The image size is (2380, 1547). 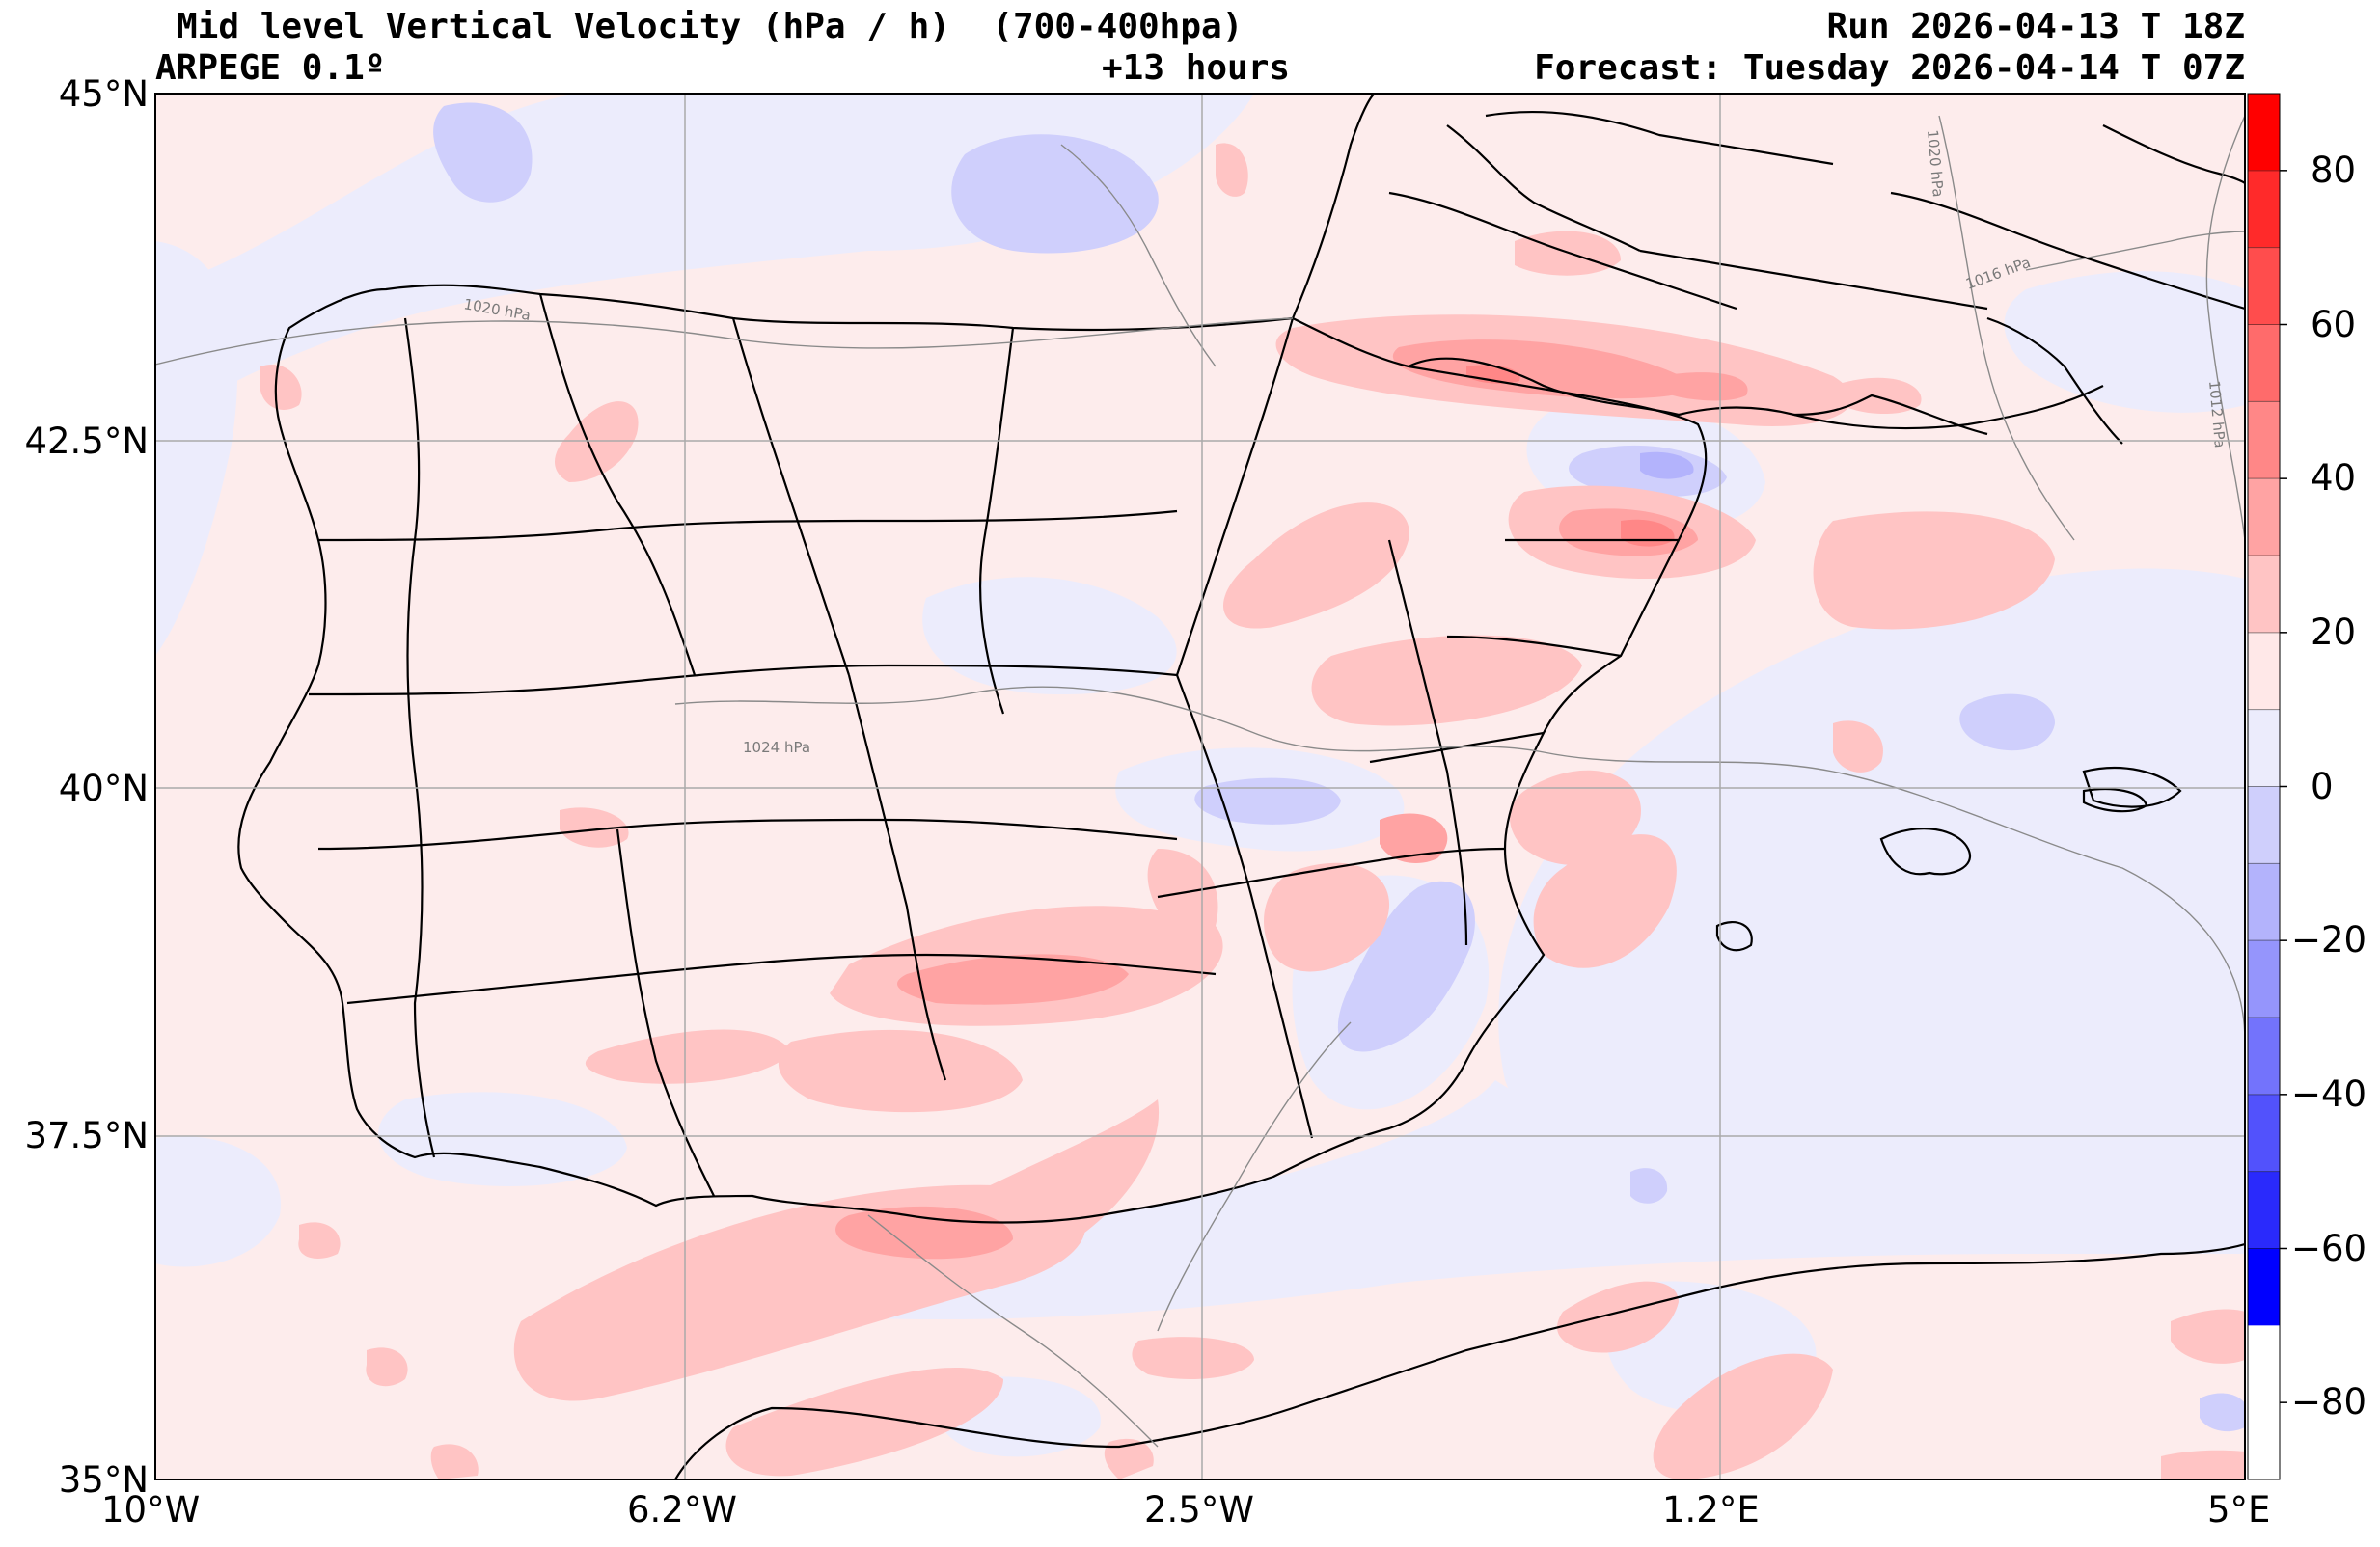 I want to click on colorbar-tick-label: 20, so click(x=2334, y=632).